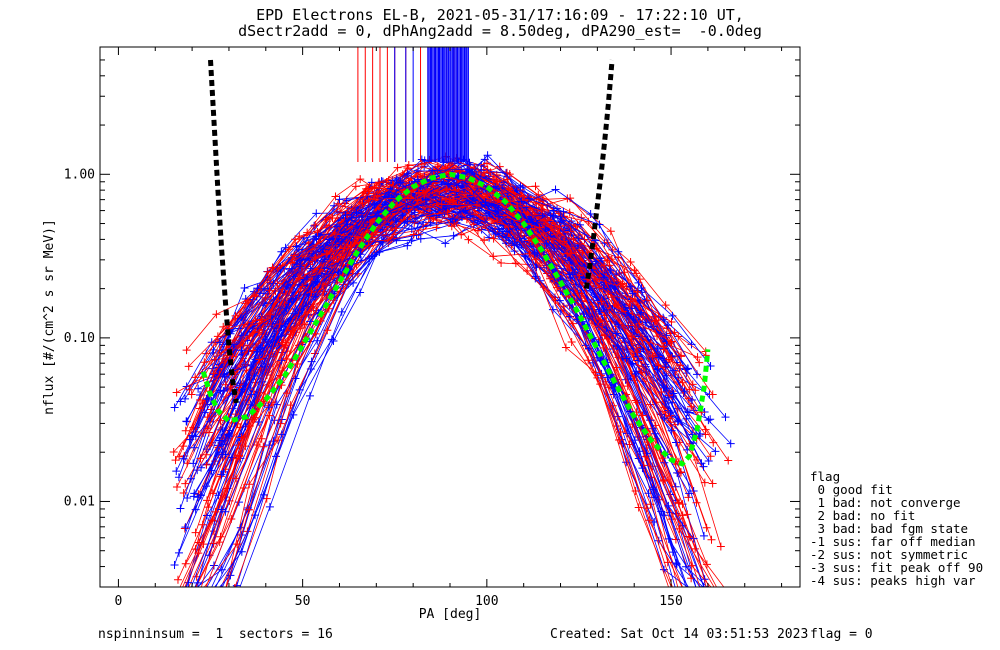  Describe the element at coordinates (885, 502) in the screenshot. I see `legend-item: 1 bad: not converge` at that location.